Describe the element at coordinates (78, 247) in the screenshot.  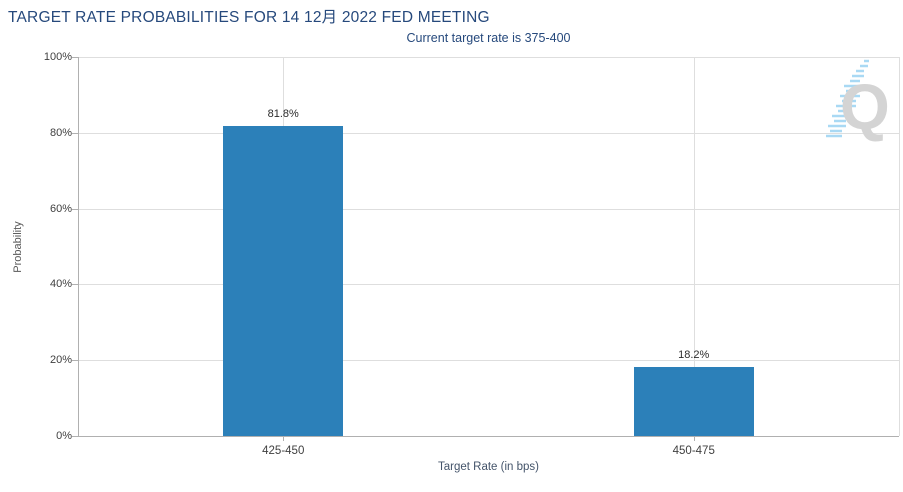
I see `y-axis-line` at that location.